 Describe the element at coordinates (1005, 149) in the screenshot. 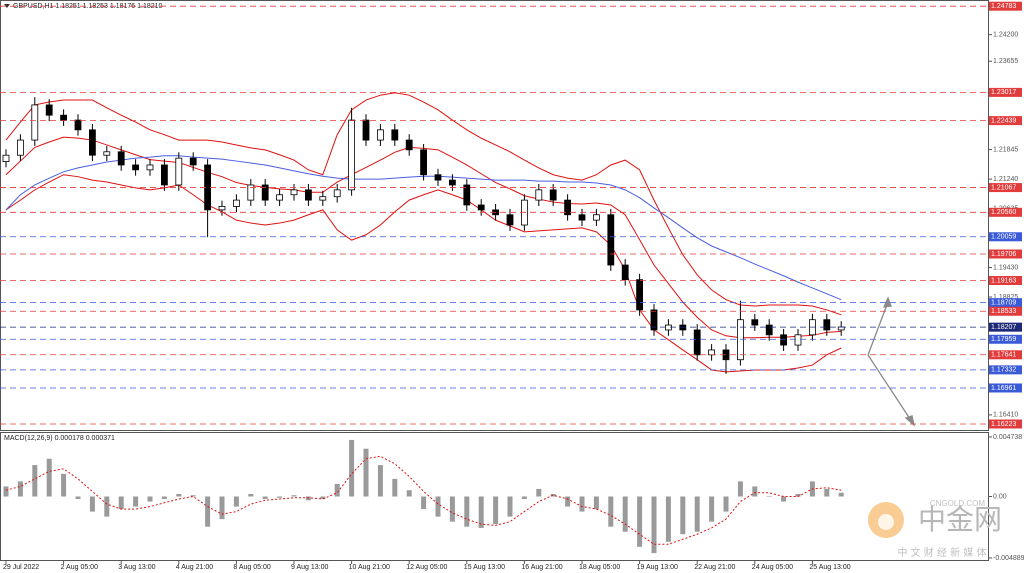

I see `y-tick-label: 1.21845` at that location.